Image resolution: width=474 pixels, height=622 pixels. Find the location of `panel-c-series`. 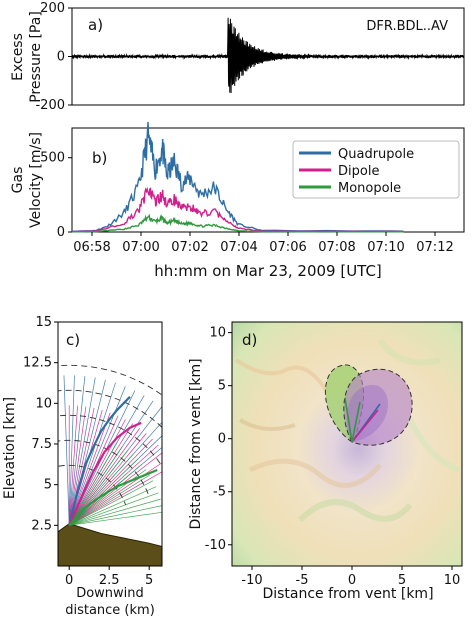

panel-c-series is located at coordinates (113, 461).